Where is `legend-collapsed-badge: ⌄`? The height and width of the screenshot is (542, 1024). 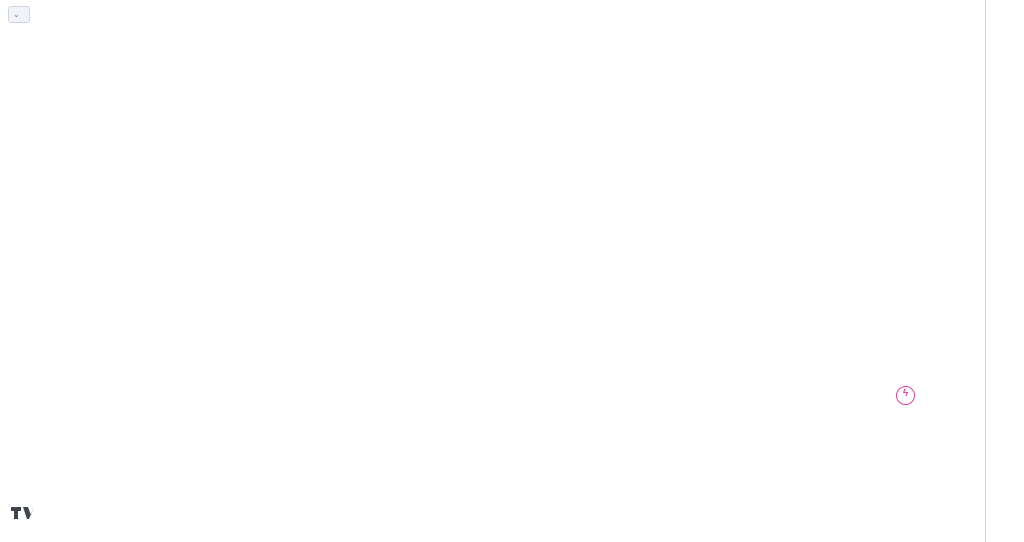
legend-collapsed-badge: ⌄ is located at coordinates (19, 14).